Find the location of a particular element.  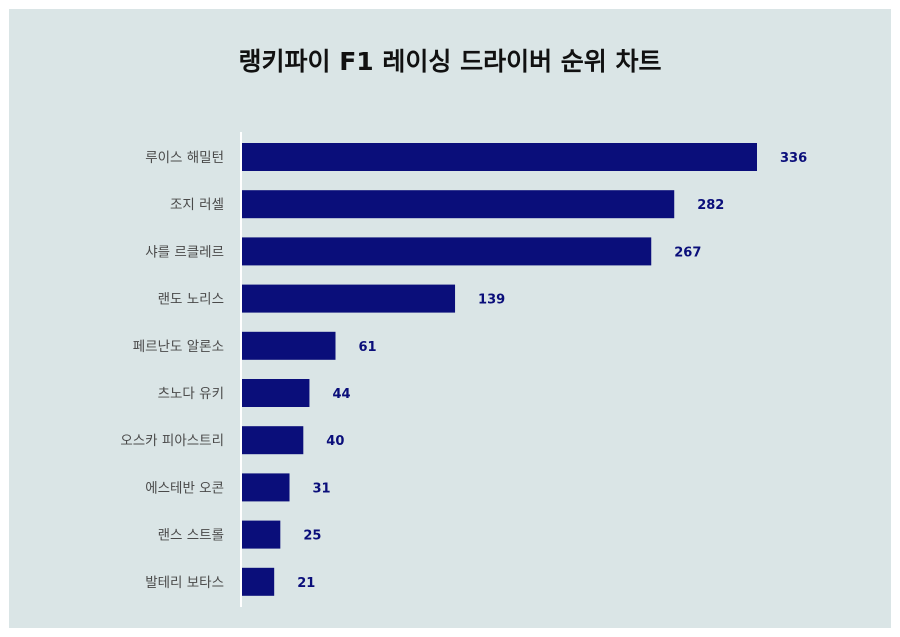

category-label: 샤를 르클레르 is located at coordinates (184, 252).